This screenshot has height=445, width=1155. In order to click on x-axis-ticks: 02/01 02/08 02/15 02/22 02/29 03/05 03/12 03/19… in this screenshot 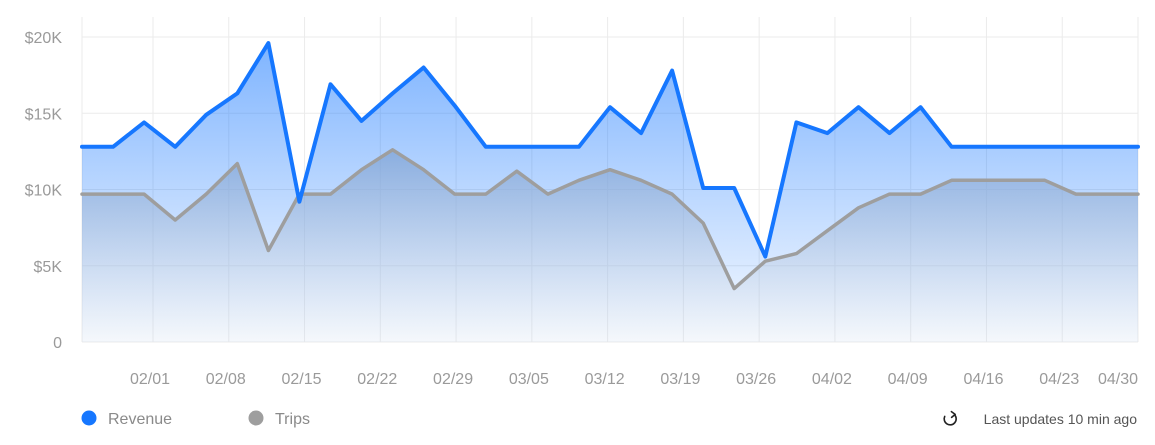, I will do `click(634, 379)`.